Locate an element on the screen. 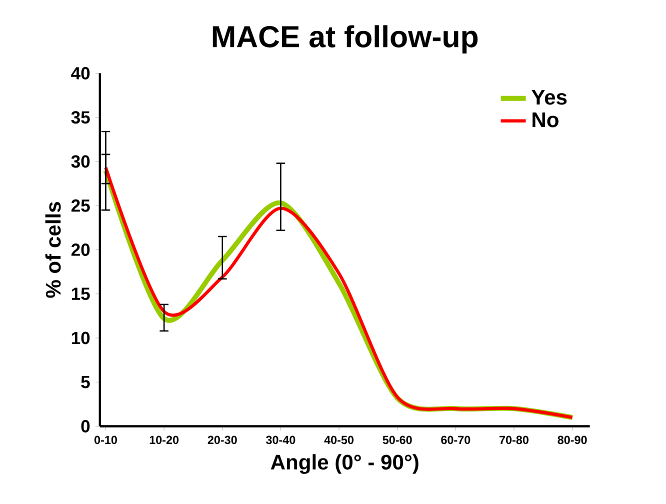 The height and width of the screenshot is (504, 666). x-tick-label: 10-20 is located at coordinates (164, 440).